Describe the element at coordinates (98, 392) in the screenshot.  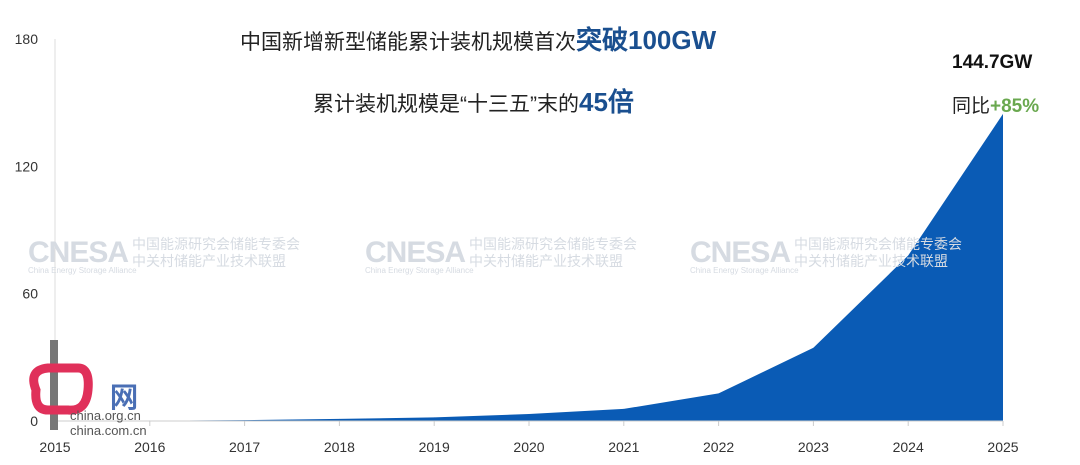
I see `china-org-logo: 网 china.org.cn china.com.cn` at that location.